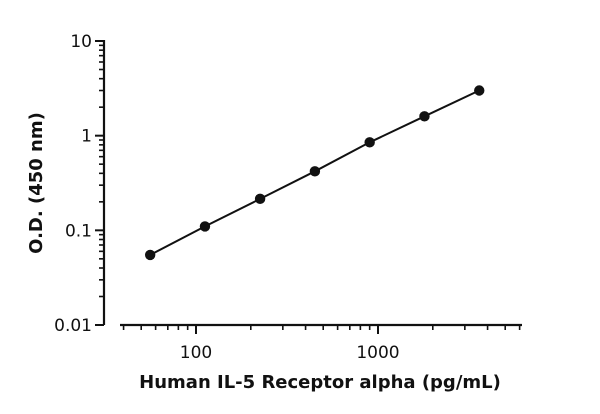 Image resolution: width=600 pixels, height=414 pixels. Describe the element at coordinates (81, 42) in the screenshot. I see `y-tick-label: 10` at that location.